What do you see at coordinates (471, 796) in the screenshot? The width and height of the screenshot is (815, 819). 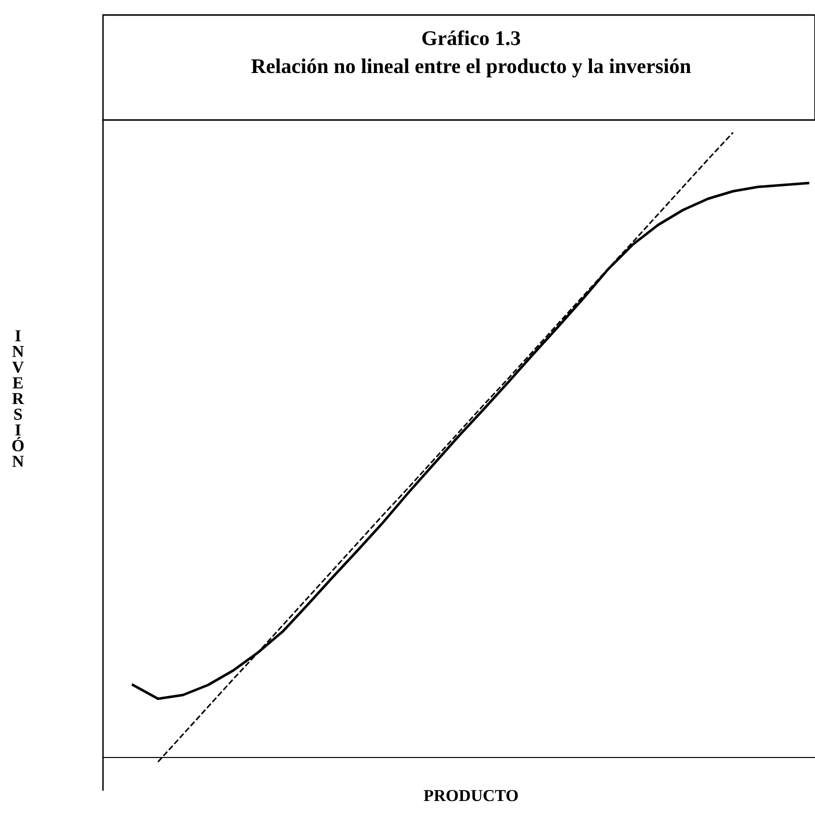 I see `x-axis-title: PRODUCTO` at bounding box center [471, 796].